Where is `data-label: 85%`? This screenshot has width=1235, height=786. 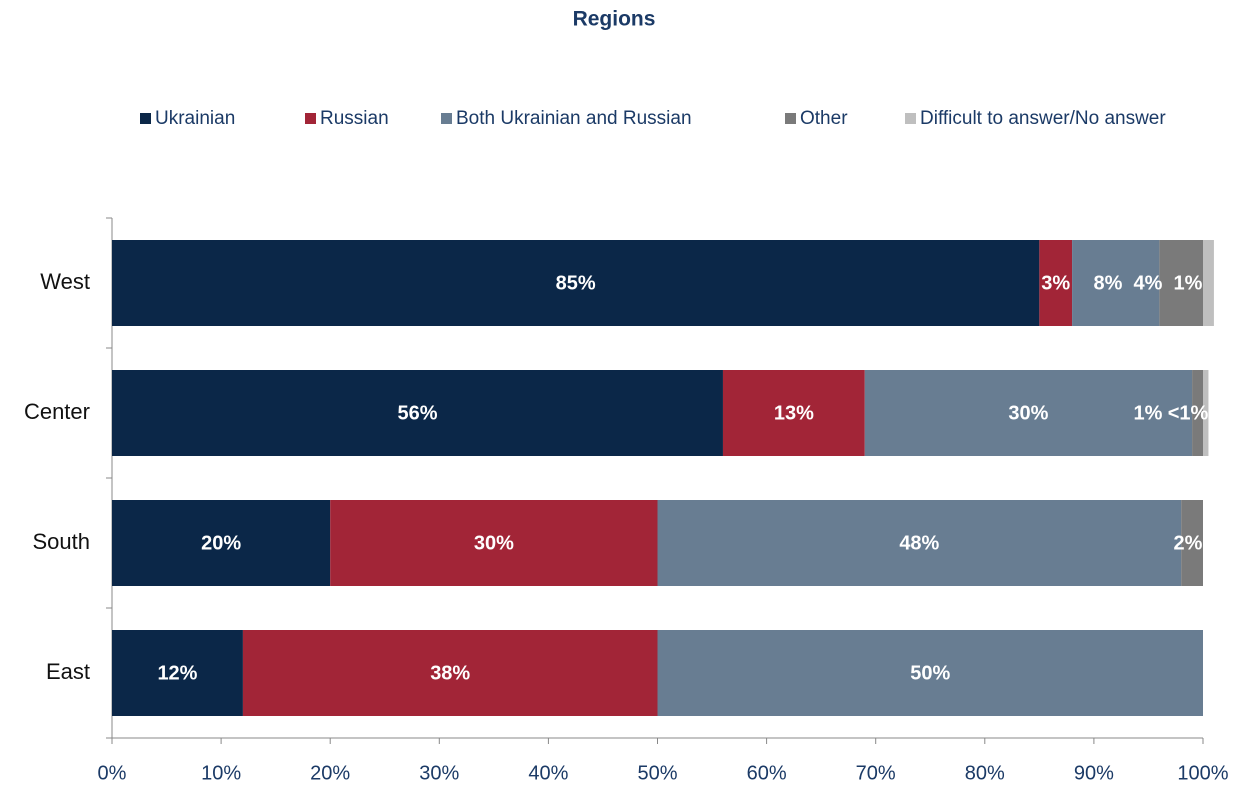
data-label: 85% is located at coordinates (576, 283).